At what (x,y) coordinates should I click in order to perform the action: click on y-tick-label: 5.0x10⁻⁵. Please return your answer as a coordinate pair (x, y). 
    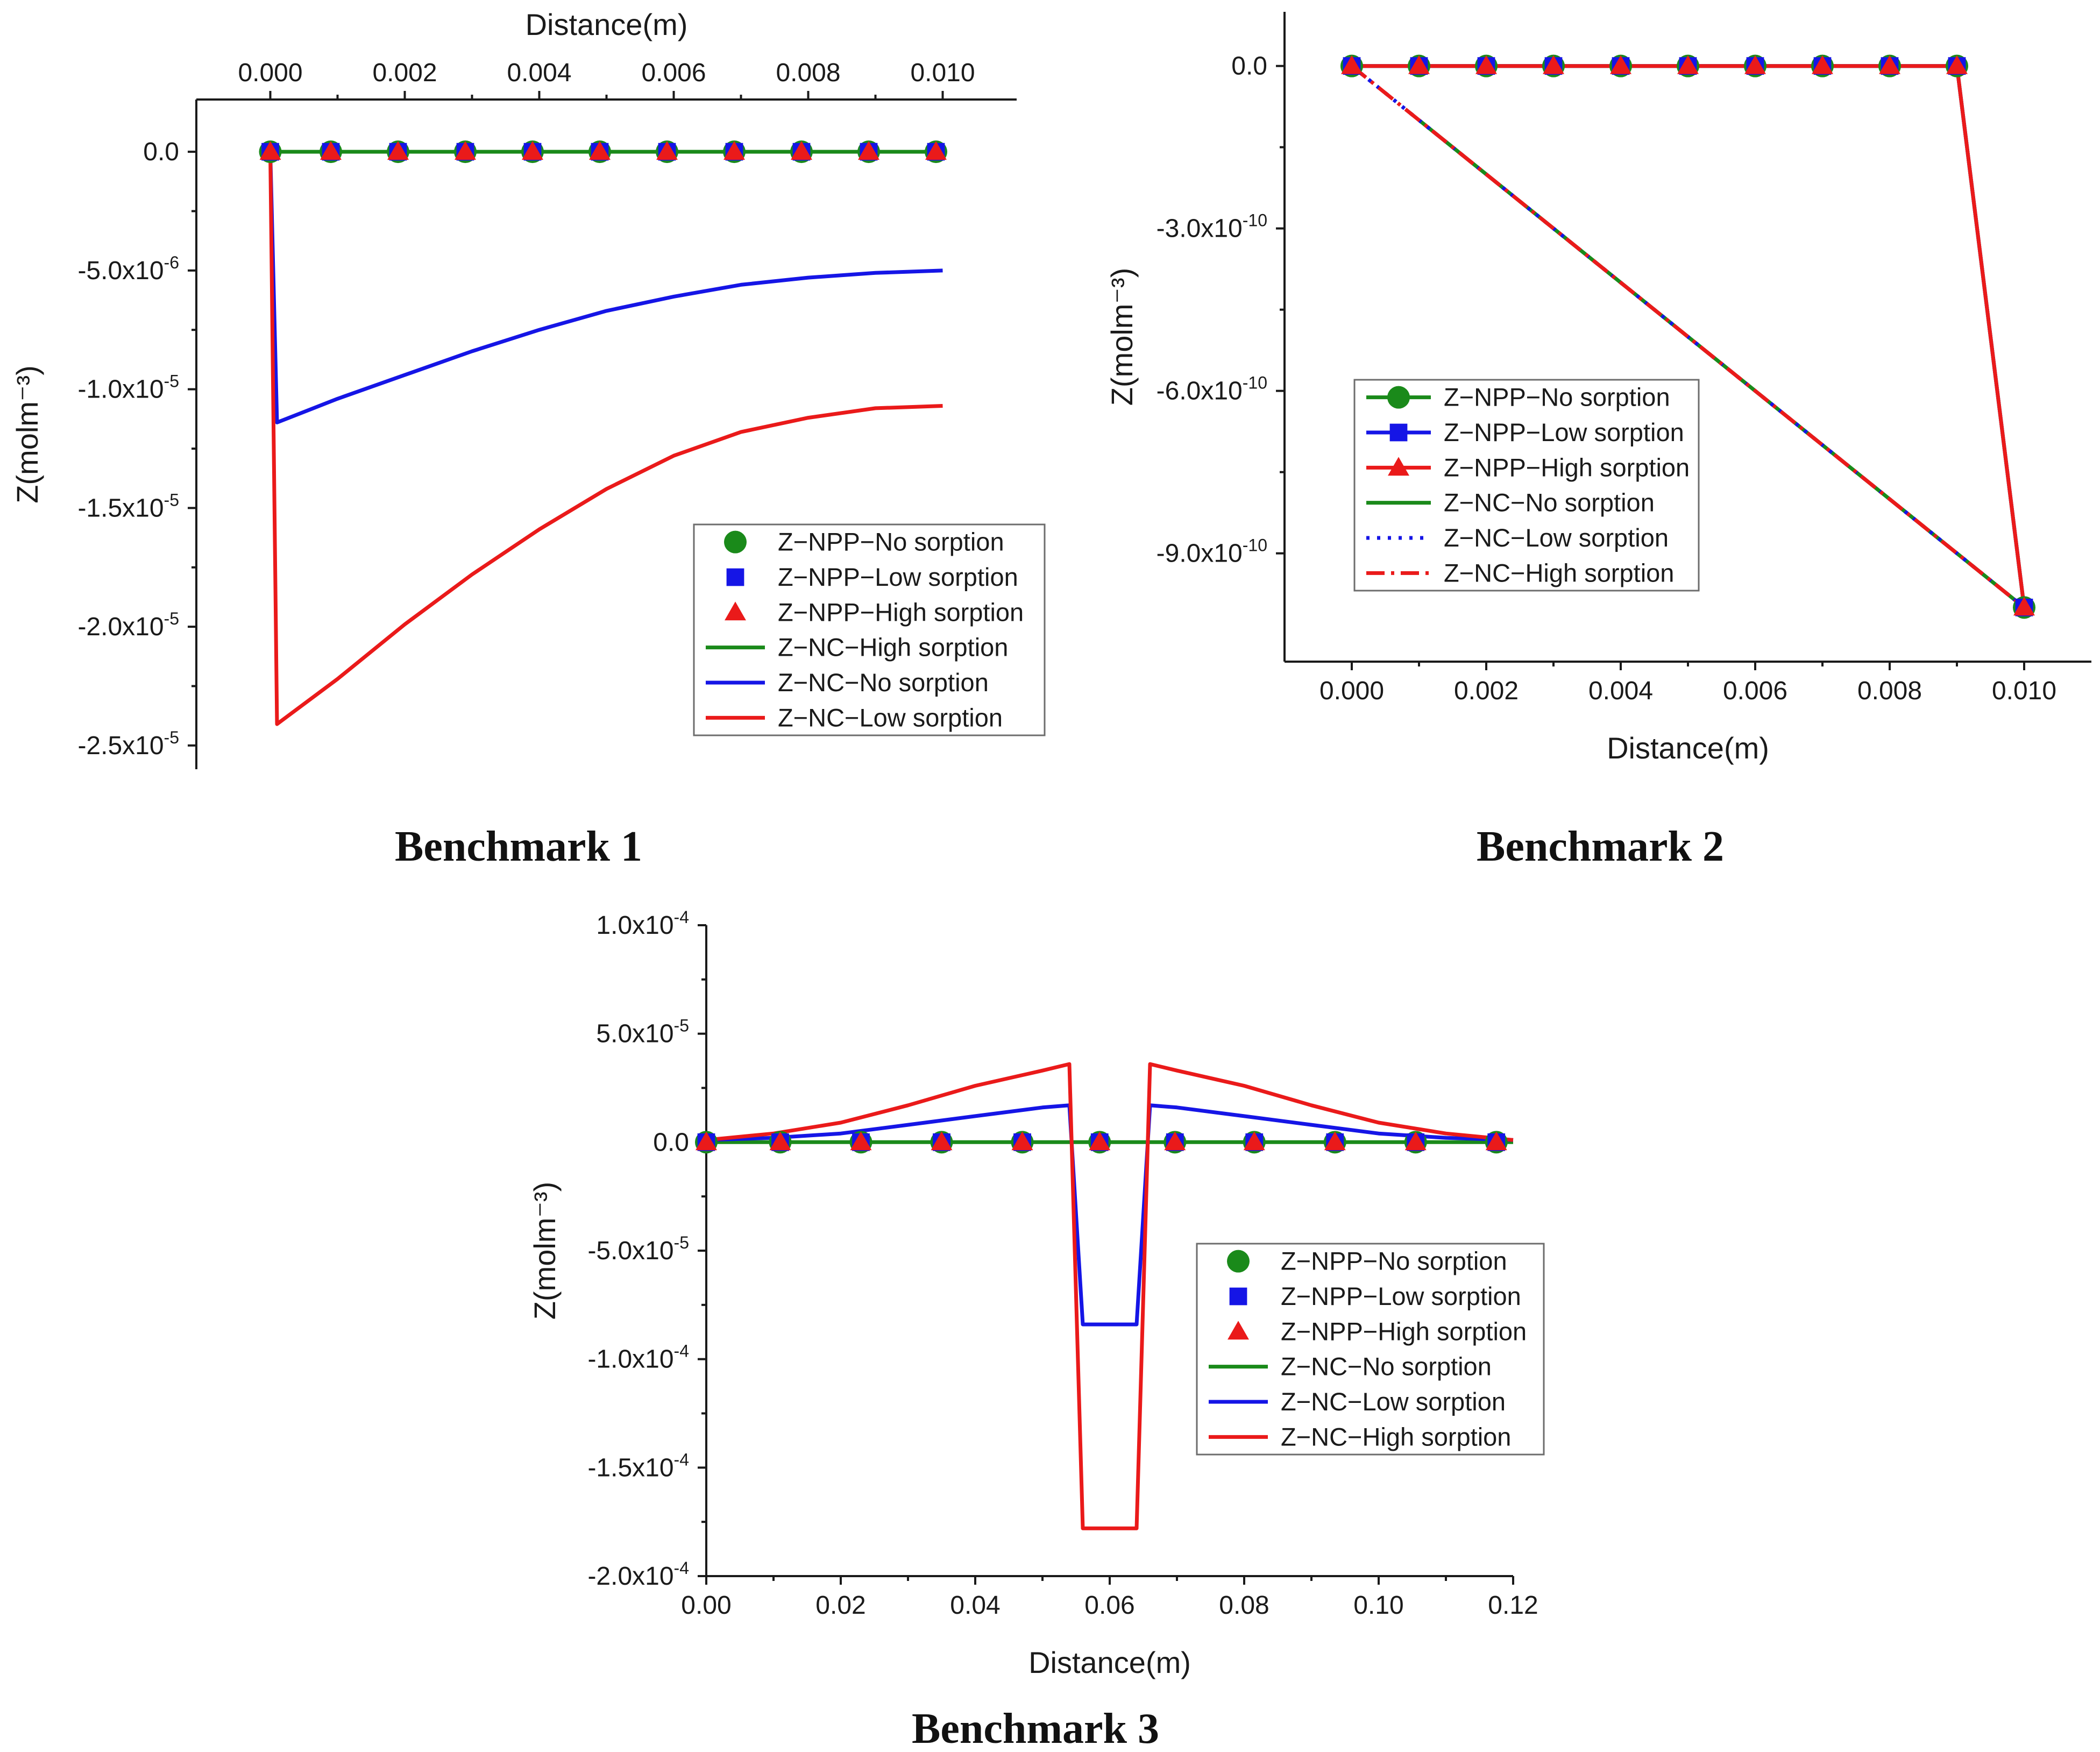
    Looking at the image, I should click on (642, 1032).